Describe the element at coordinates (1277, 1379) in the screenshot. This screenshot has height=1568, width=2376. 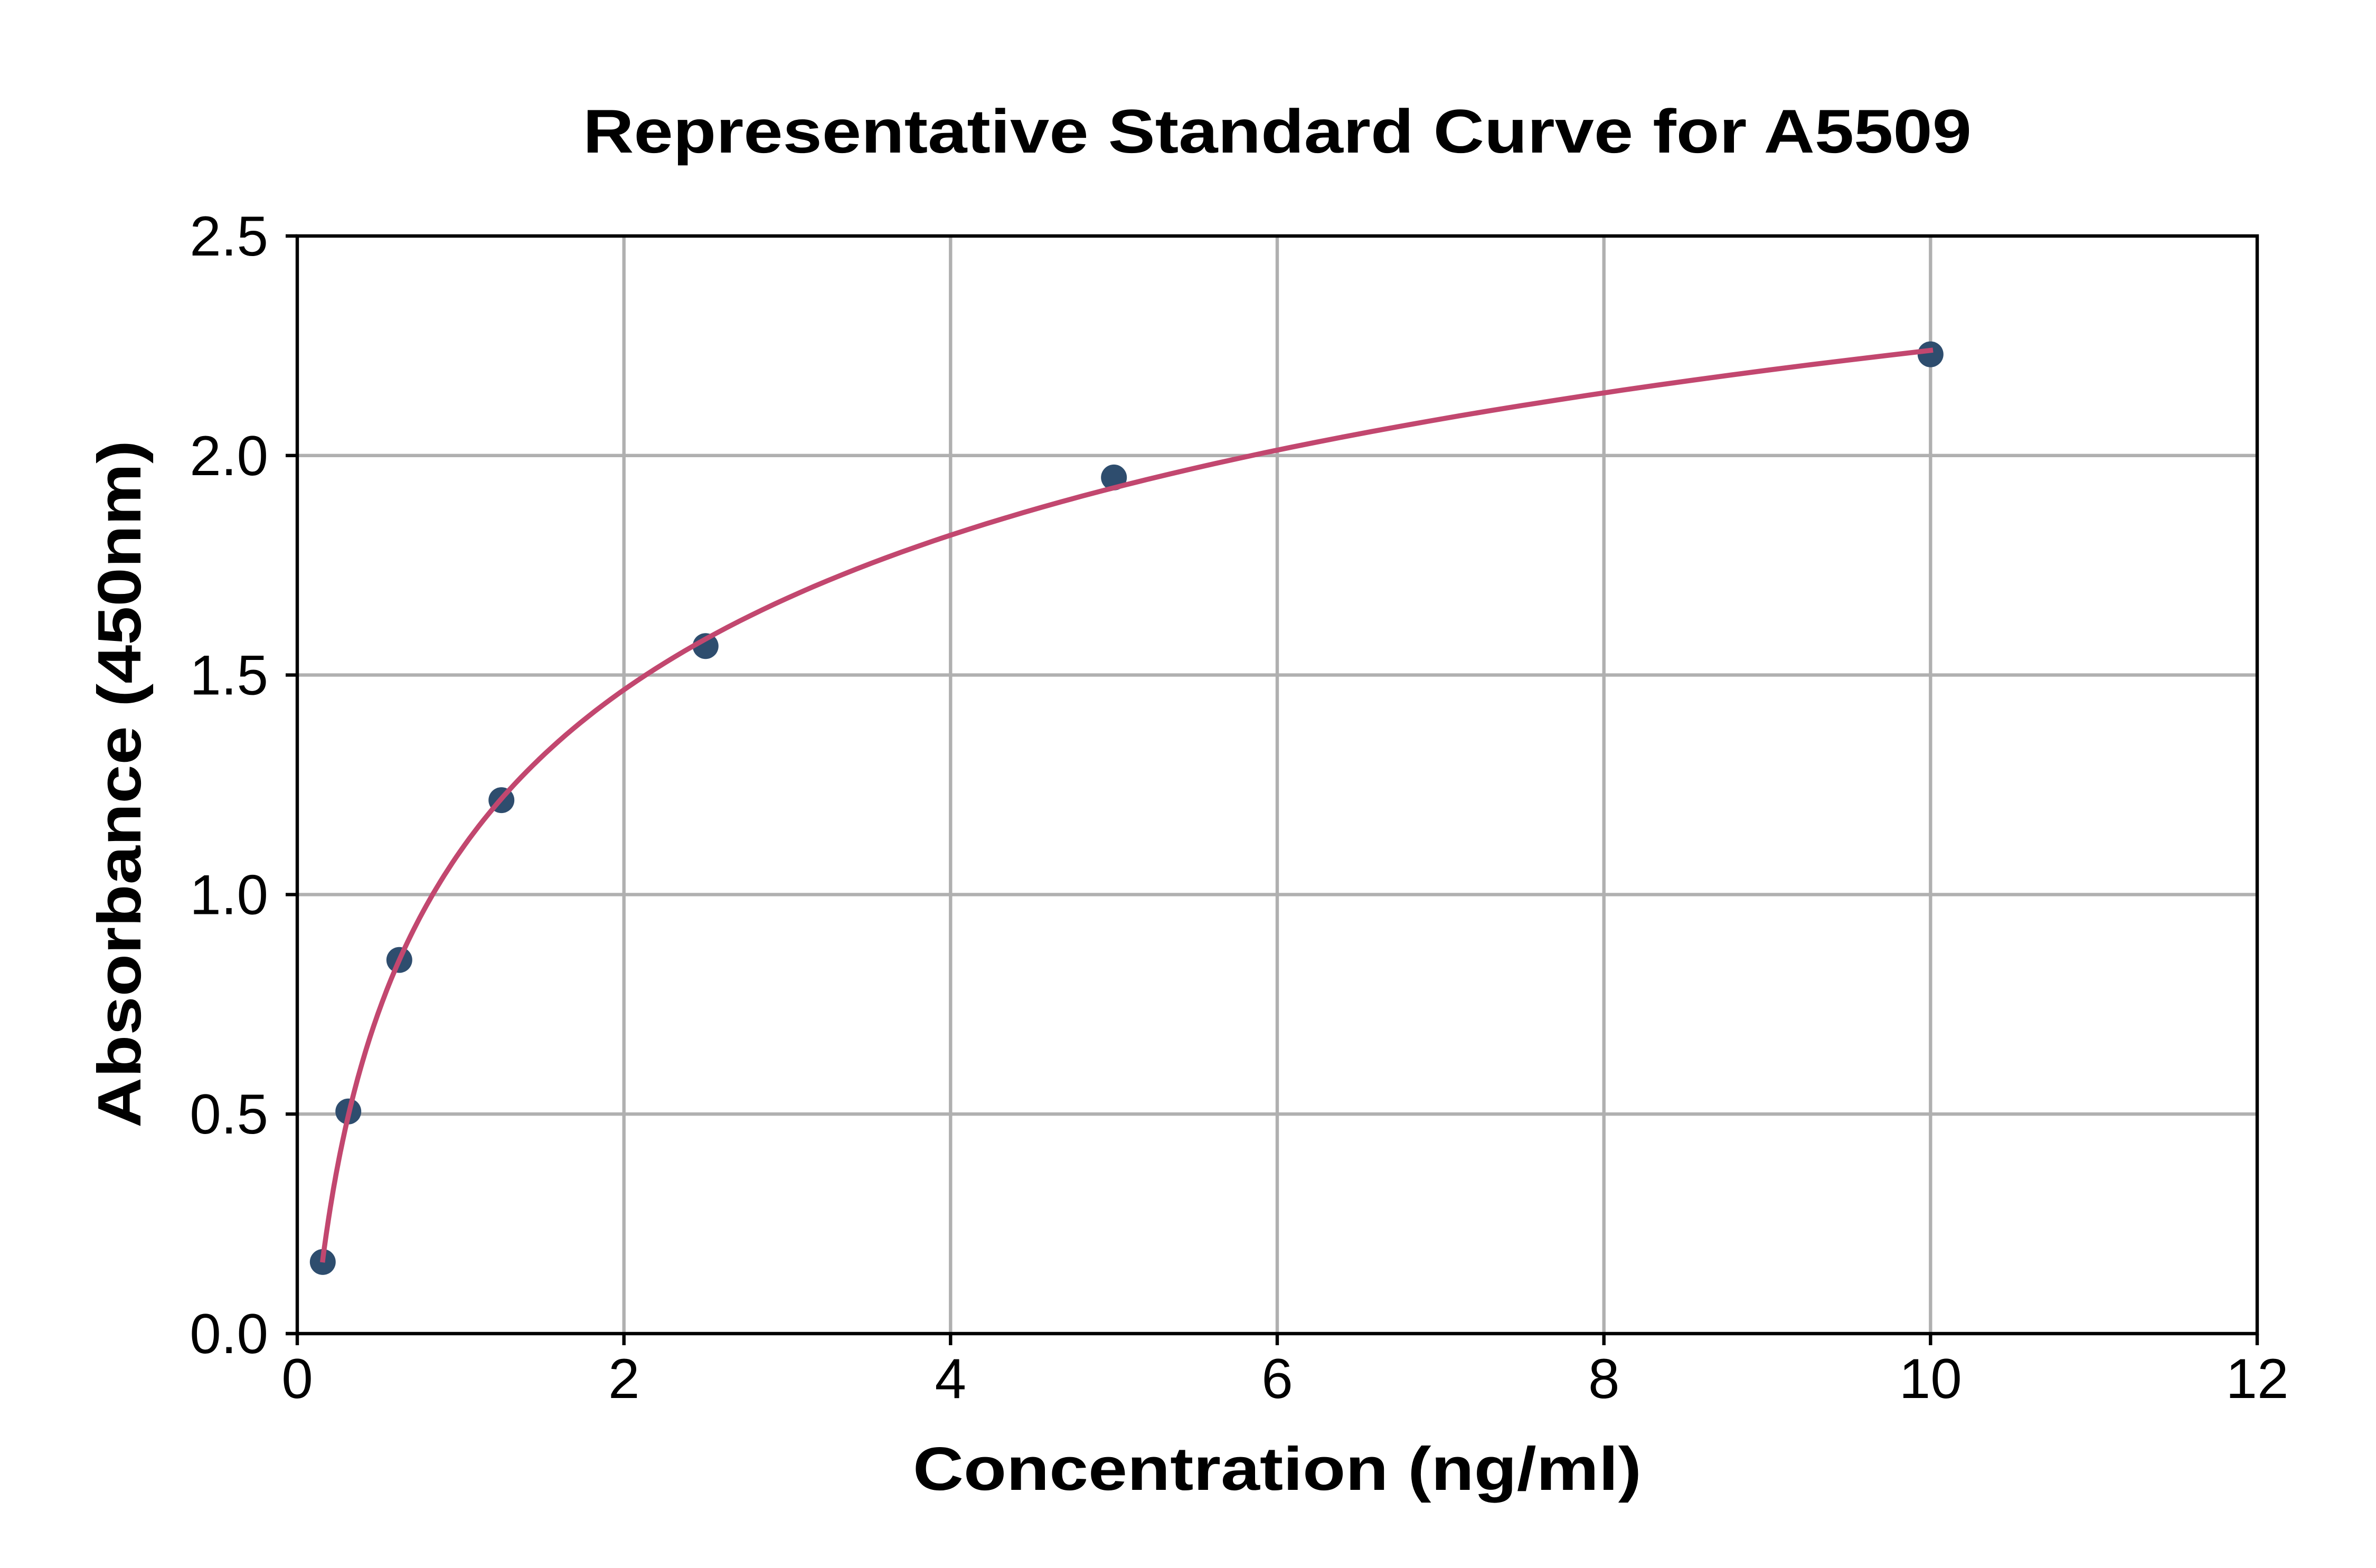
I see `svg-text: 6` at that location.